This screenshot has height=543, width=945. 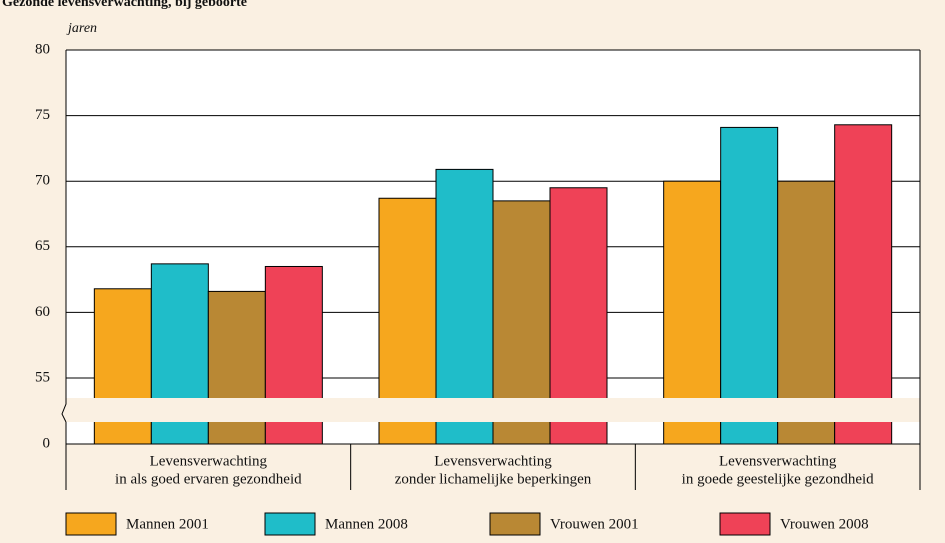 I want to click on axis-break, so click(x=489, y=410).